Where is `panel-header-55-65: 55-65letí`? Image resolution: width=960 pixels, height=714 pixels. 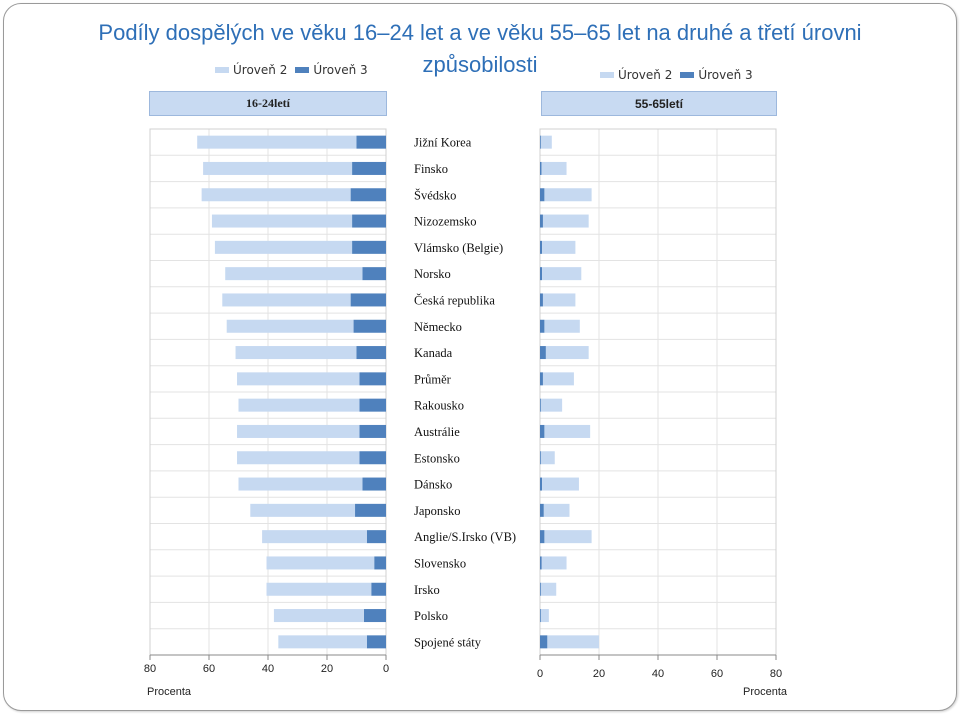 panel-header-55-65: 55-65letí is located at coordinates (659, 103).